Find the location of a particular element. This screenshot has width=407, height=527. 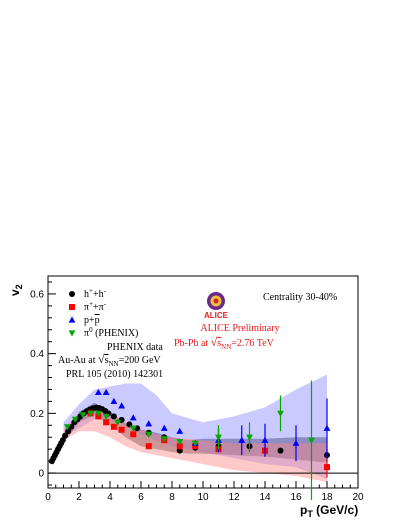

alice-logo: ALICE is located at coordinates (216, 306).